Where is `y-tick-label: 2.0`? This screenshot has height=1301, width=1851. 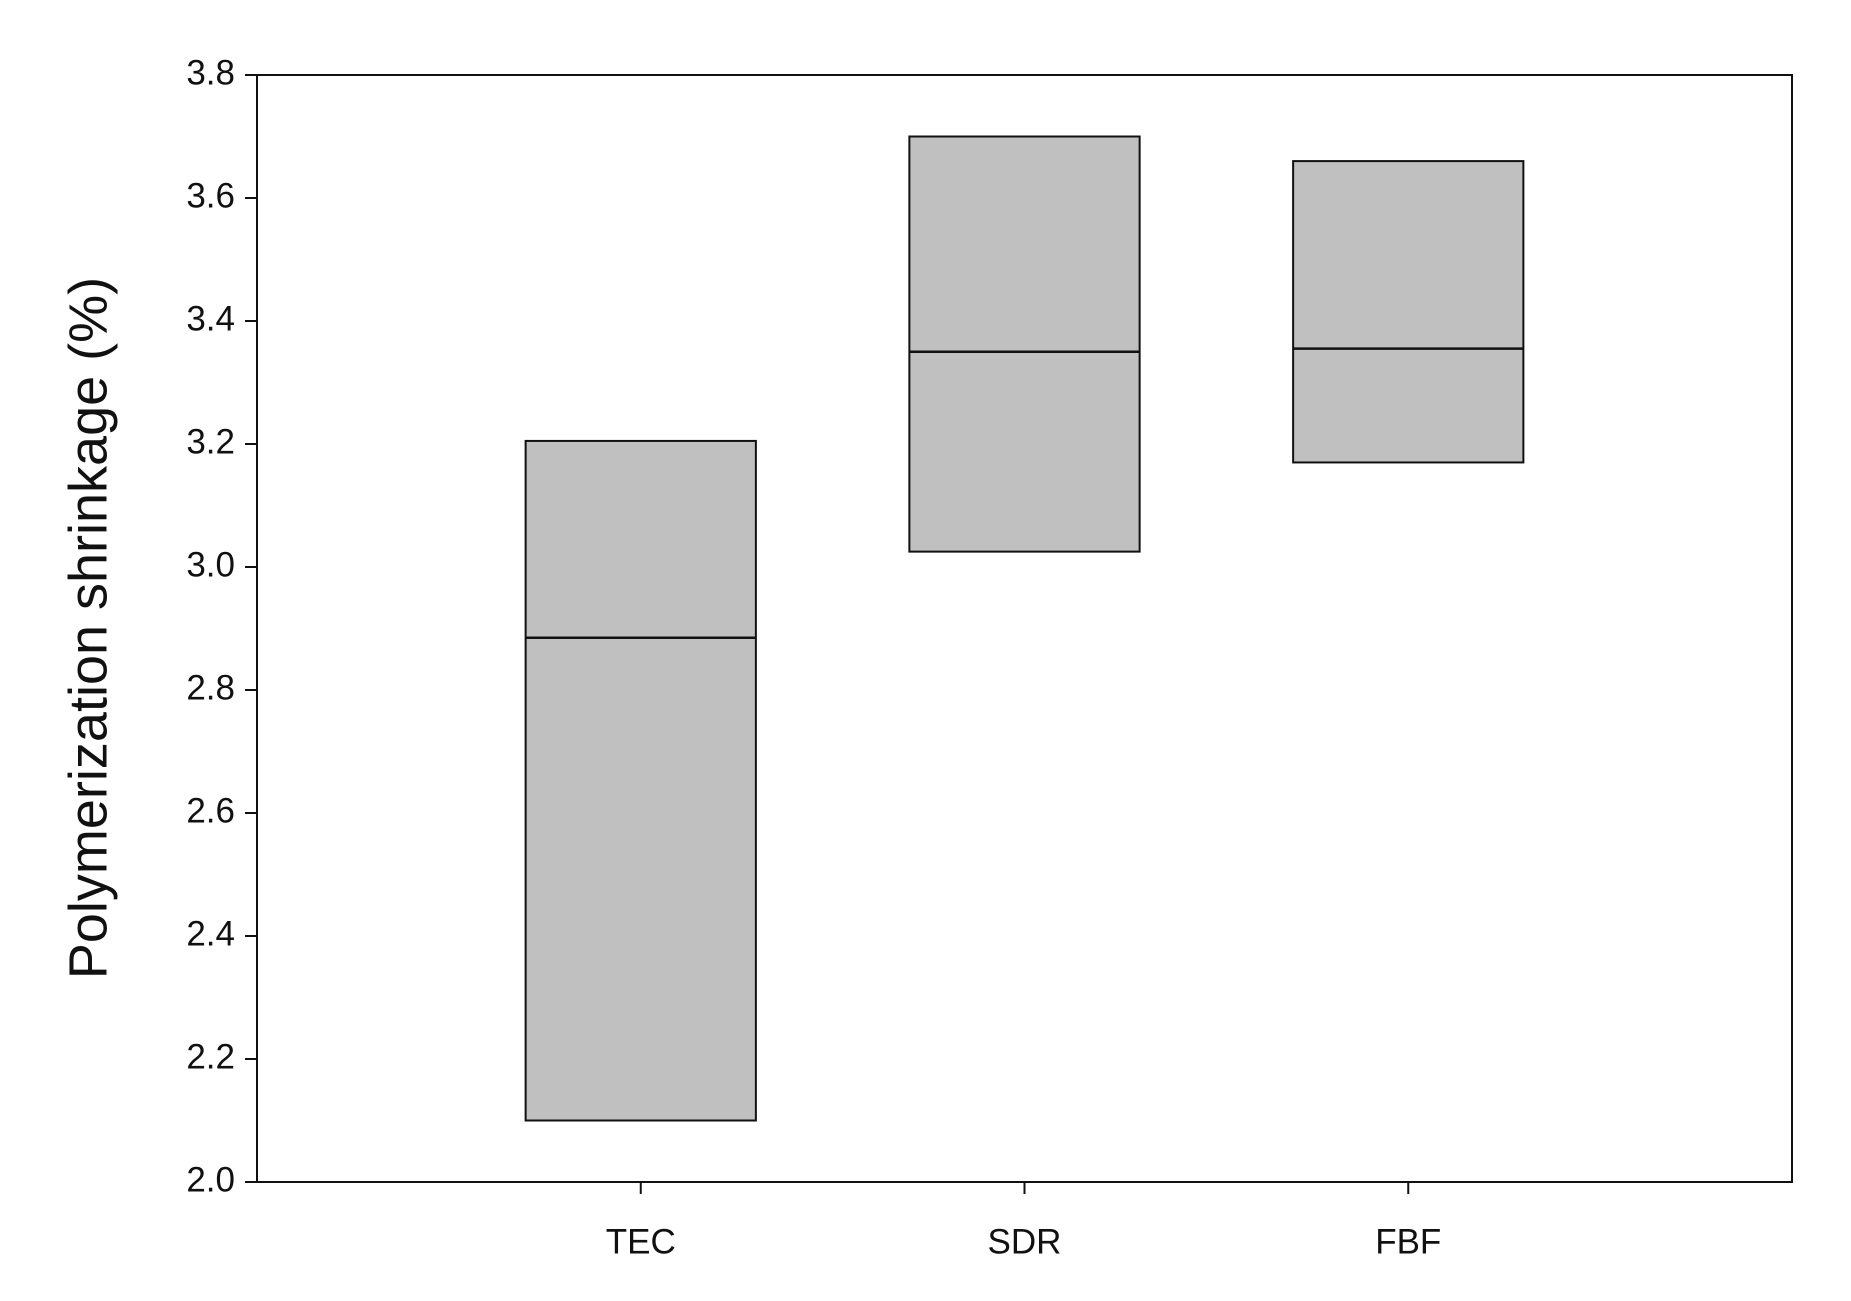 y-tick-label: 2.0 is located at coordinates (210, 1179).